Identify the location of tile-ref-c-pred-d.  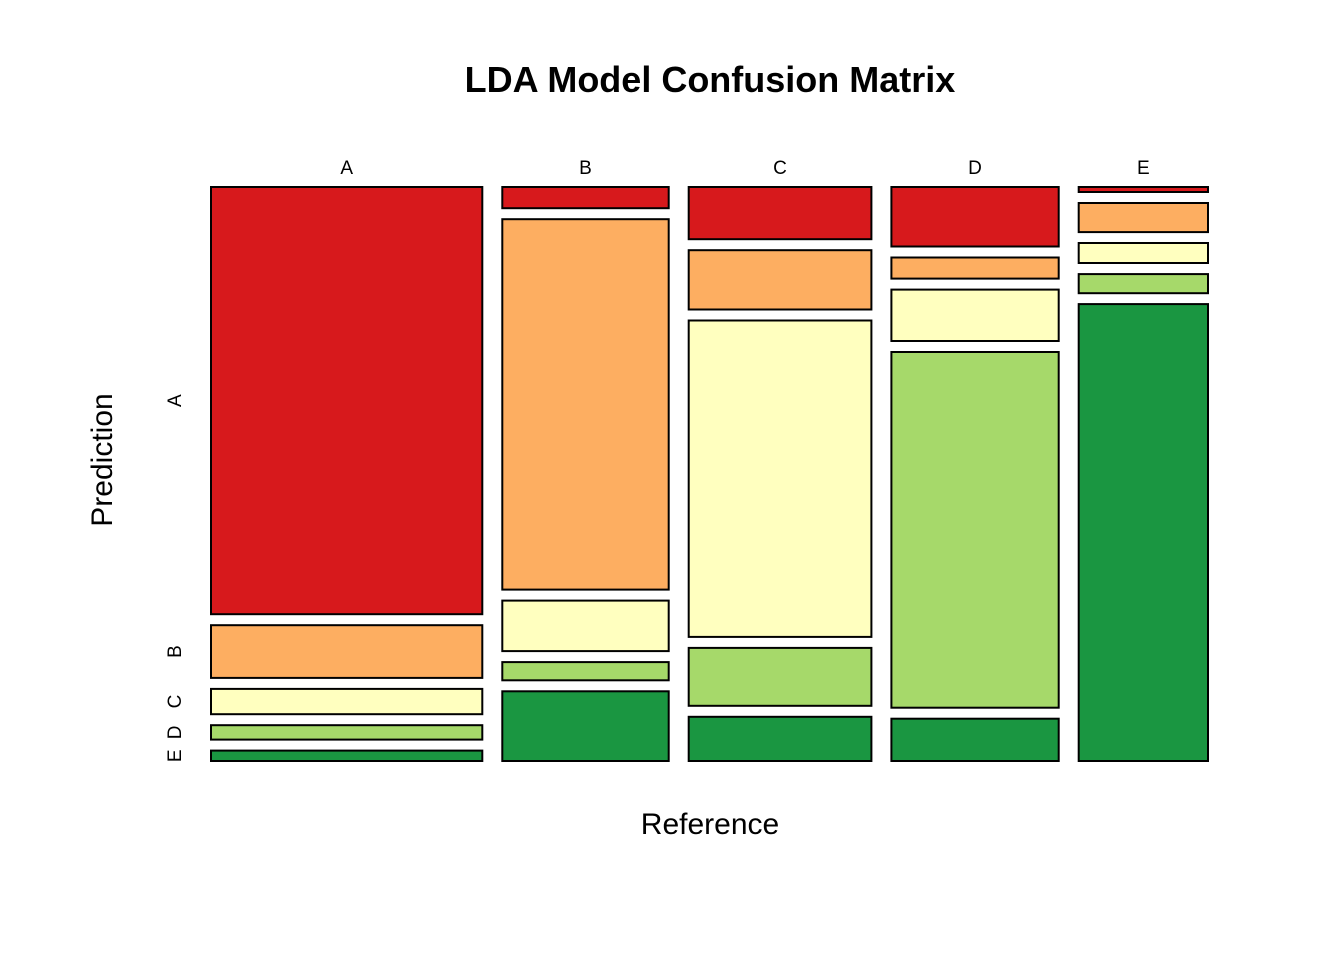
(780, 676).